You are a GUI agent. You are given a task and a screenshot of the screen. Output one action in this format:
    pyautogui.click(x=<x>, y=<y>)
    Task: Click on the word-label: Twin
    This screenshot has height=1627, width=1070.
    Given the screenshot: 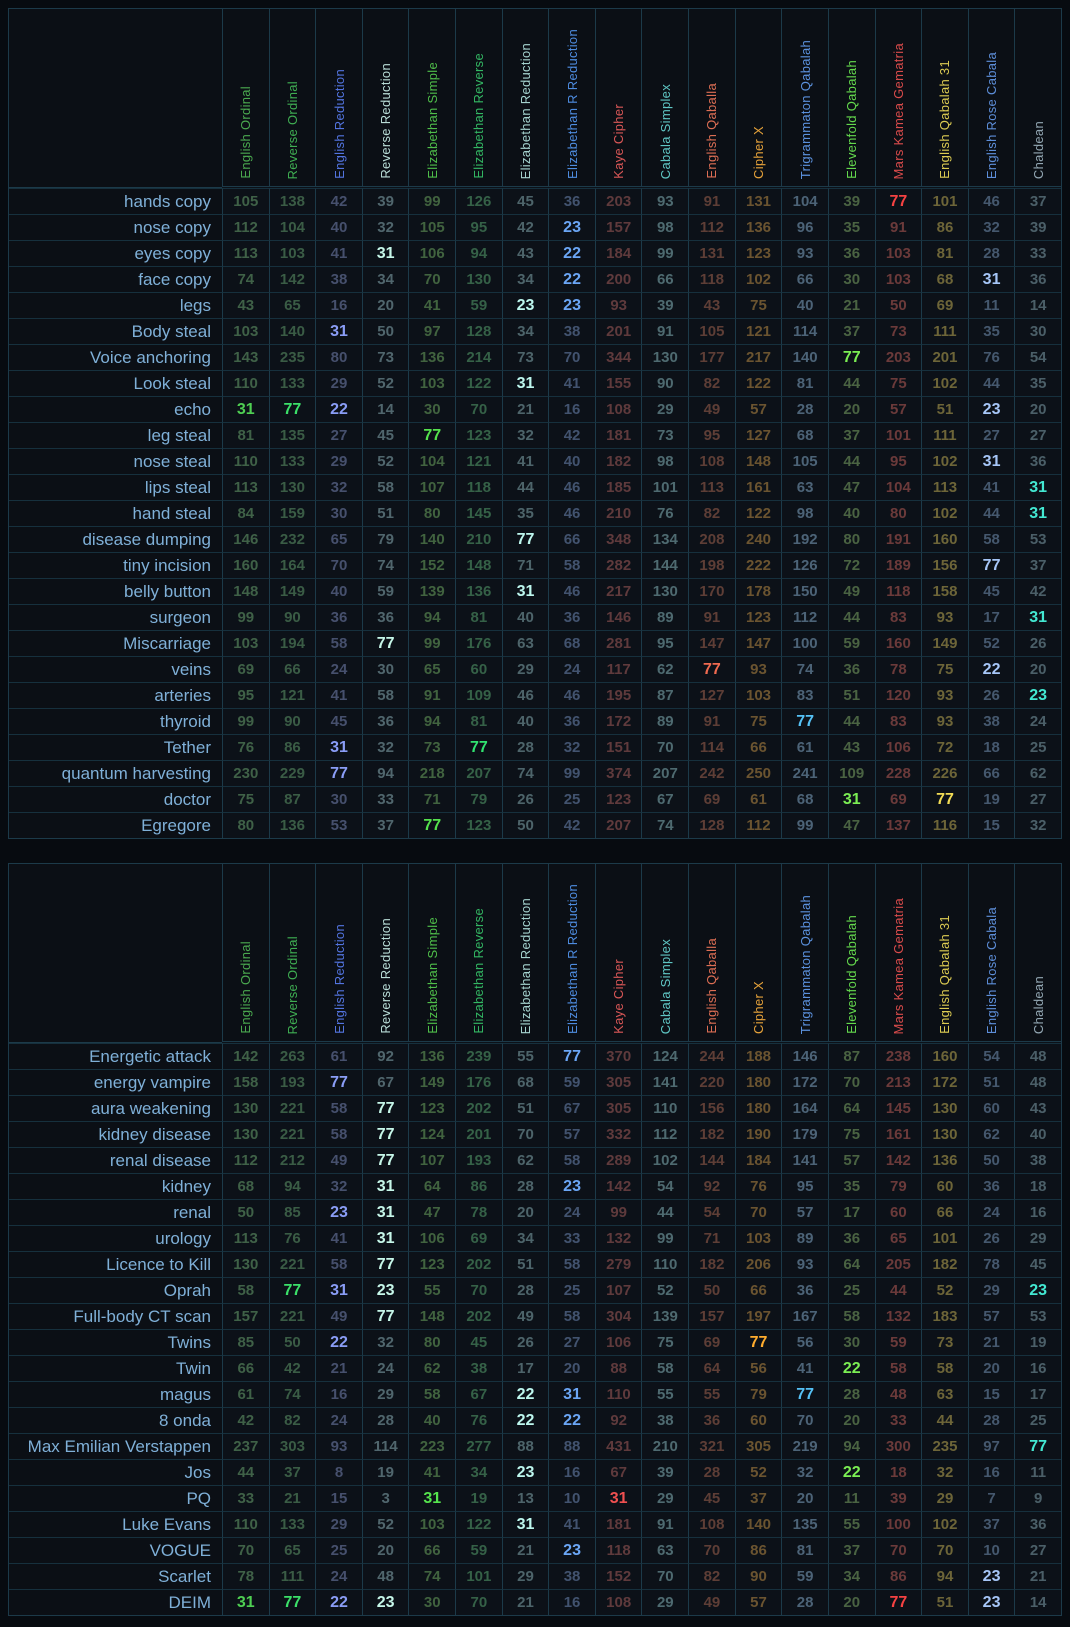 What is the action you would take?
    pyautogui.click(x=115, y=1368)
    